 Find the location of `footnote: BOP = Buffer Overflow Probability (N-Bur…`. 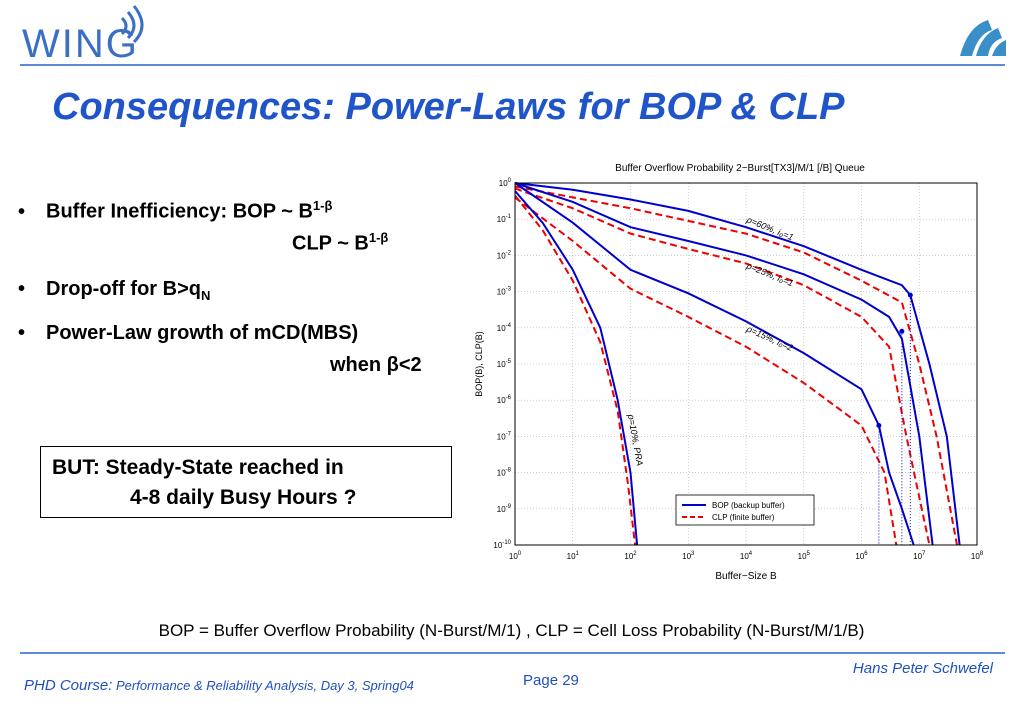

footnote: BOP = Buffer Overflow Probability (N-Bur… is located at coordinates (511, 630).